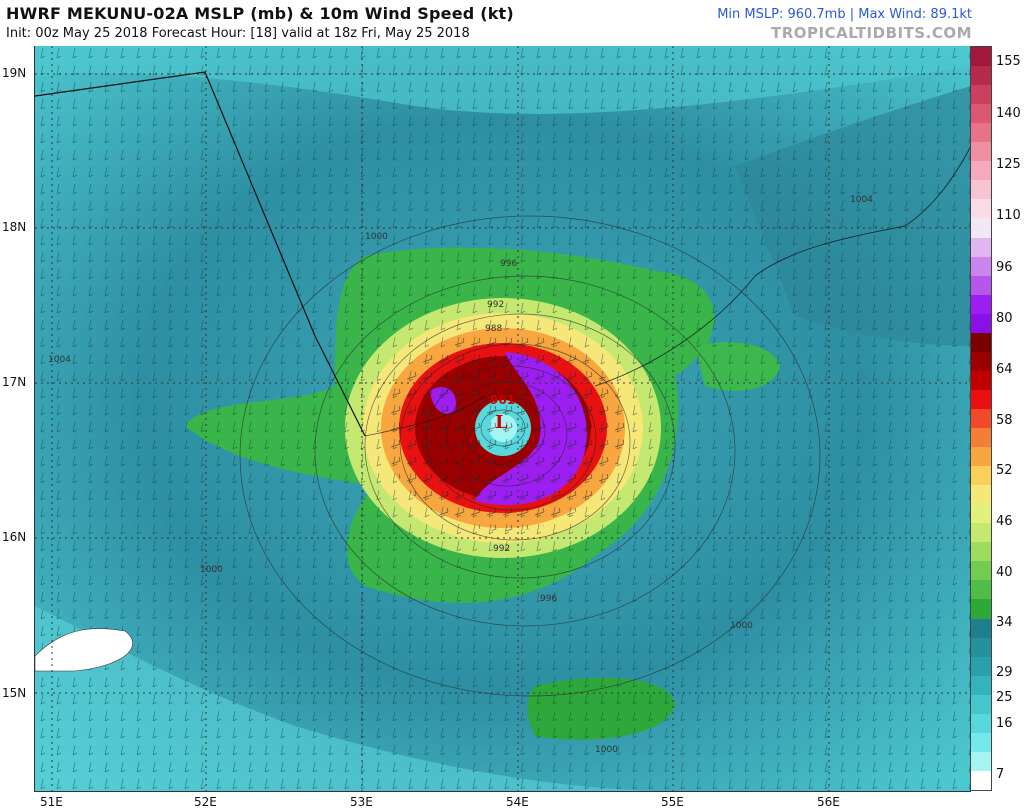  I want to click on low-pressure-value: 961, so click(502, 400).